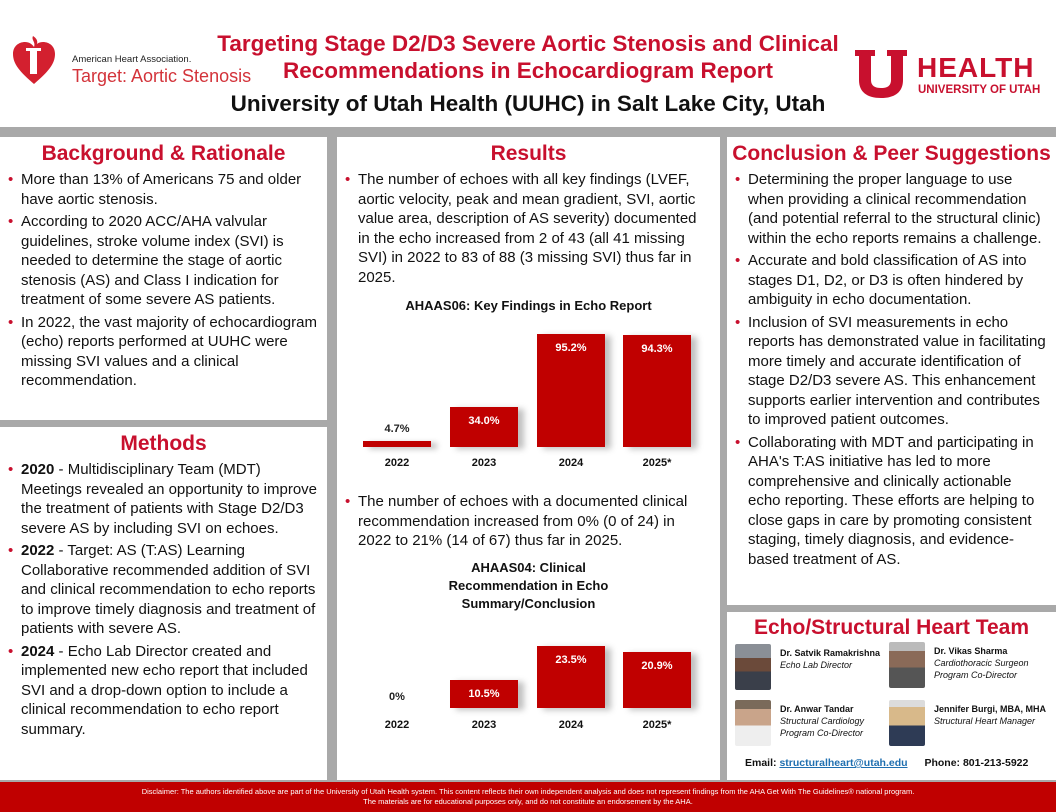 The height and width of the screenshot is (812, 1056). What do you see at coordinates (571, 659) in the screenshot?
I see `data-label: 23.5%` at bounding box center [571, 659].